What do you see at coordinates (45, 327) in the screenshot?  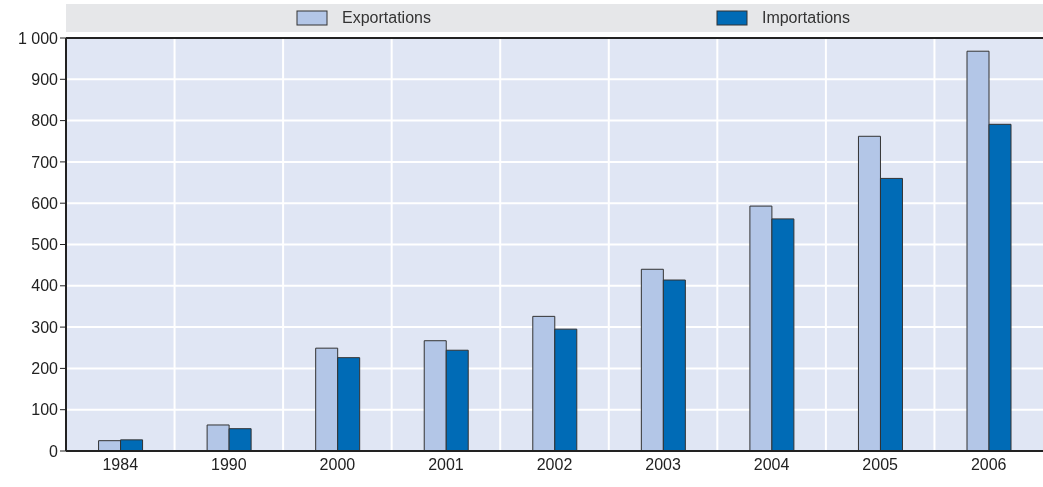 I see `y-tick-label: 300` at bounding box center [45, 327].